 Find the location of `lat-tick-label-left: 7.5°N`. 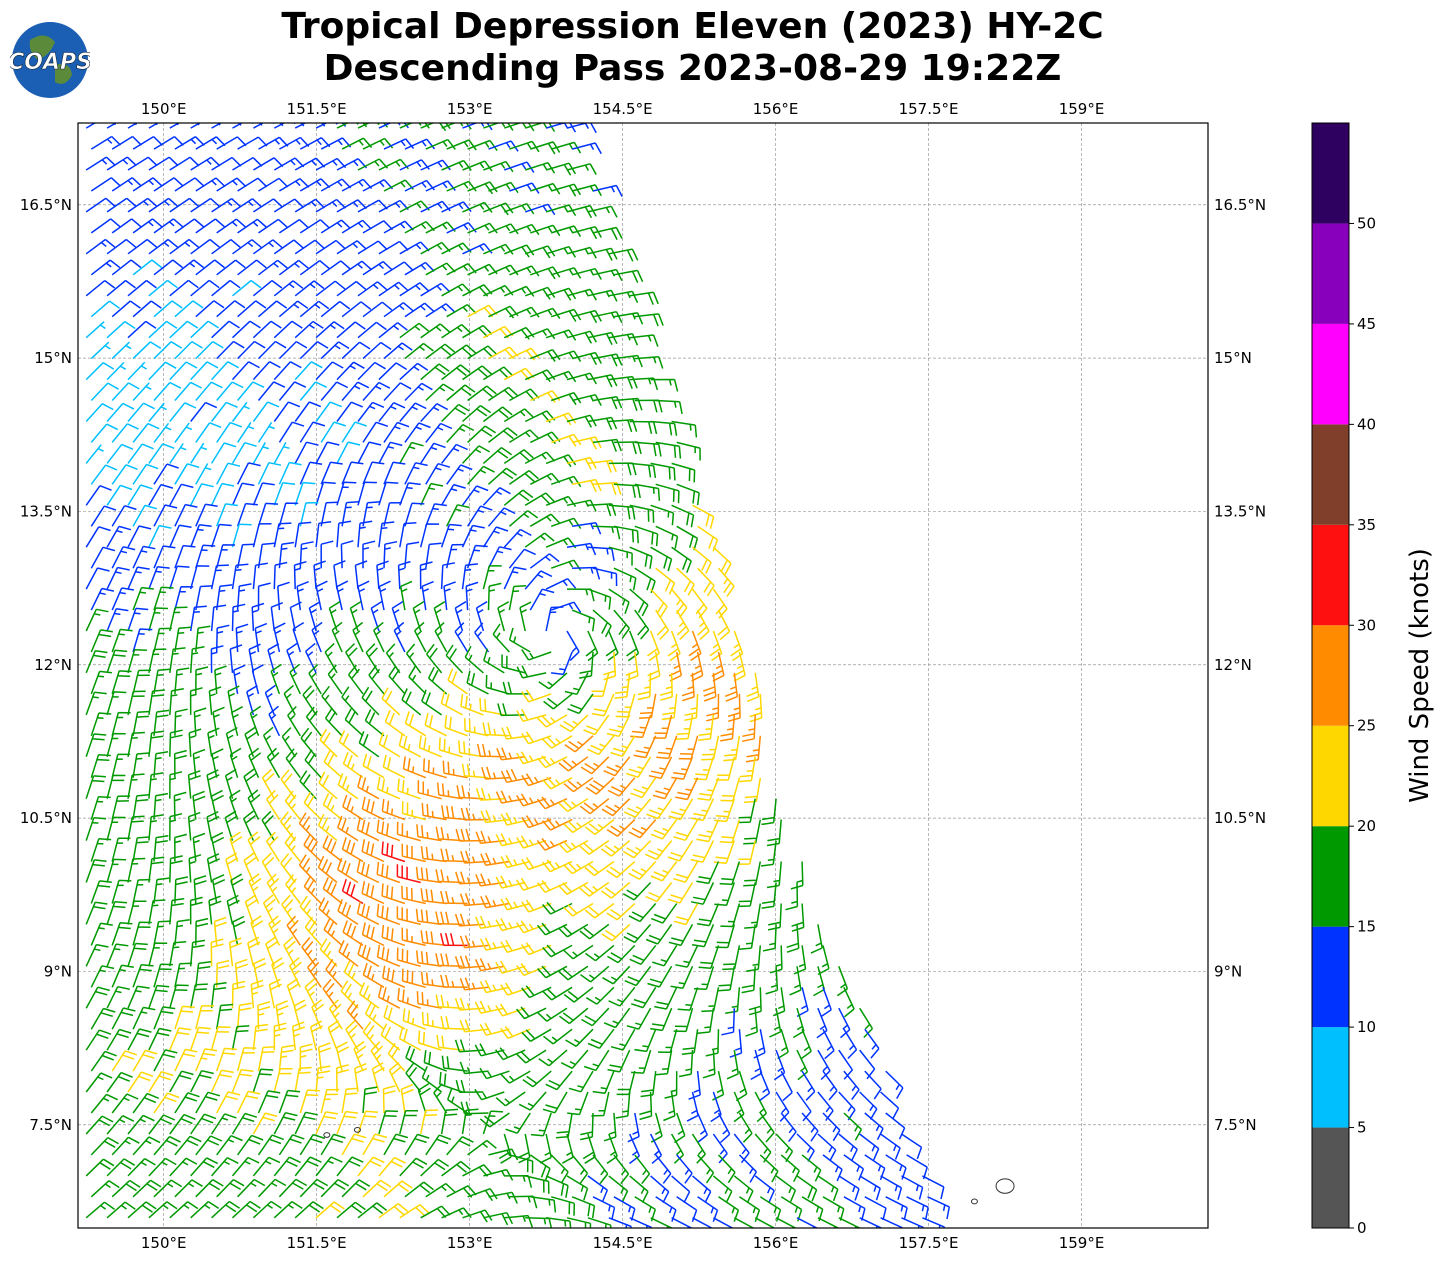

lat-tick-label-left: 7.5°N is located at coordinates (50, 1125).